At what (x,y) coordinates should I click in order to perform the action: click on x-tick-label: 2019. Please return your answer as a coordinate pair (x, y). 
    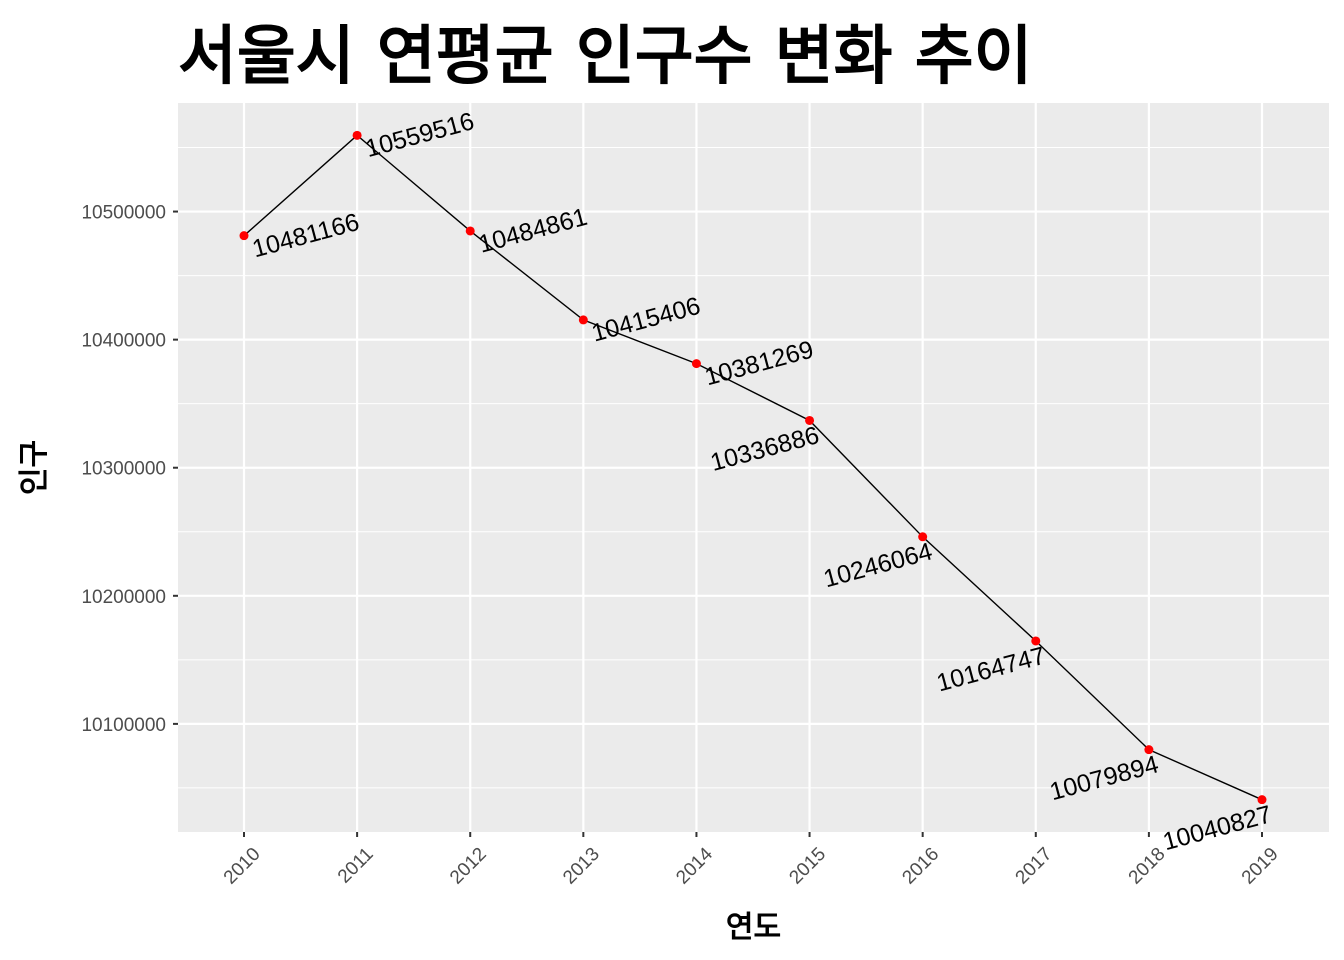
    Looking at the image, I should click on (1260, 866).